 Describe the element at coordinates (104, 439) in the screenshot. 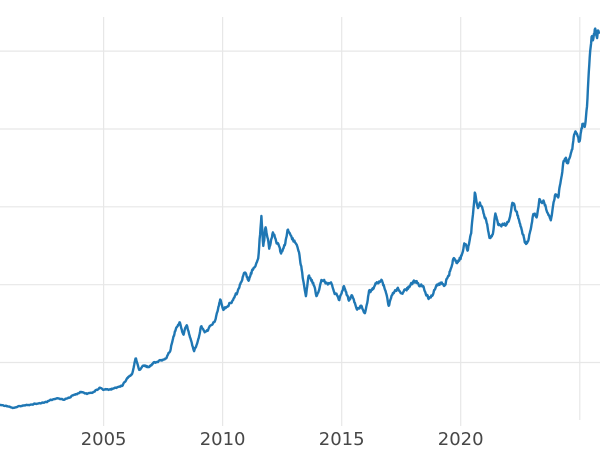

I see `x-tick-label-2005: 2005` at that location.